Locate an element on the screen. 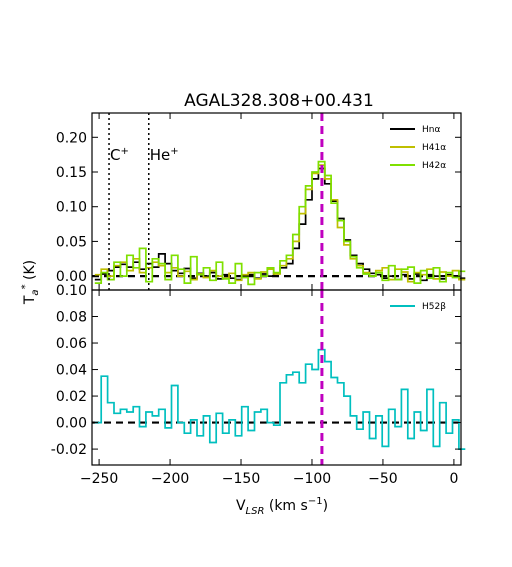 Image resolution: width=512 pixels, height=567 pixels. y-tick-label-bottom-4: 0.02 is located at coordinates (71, 397).